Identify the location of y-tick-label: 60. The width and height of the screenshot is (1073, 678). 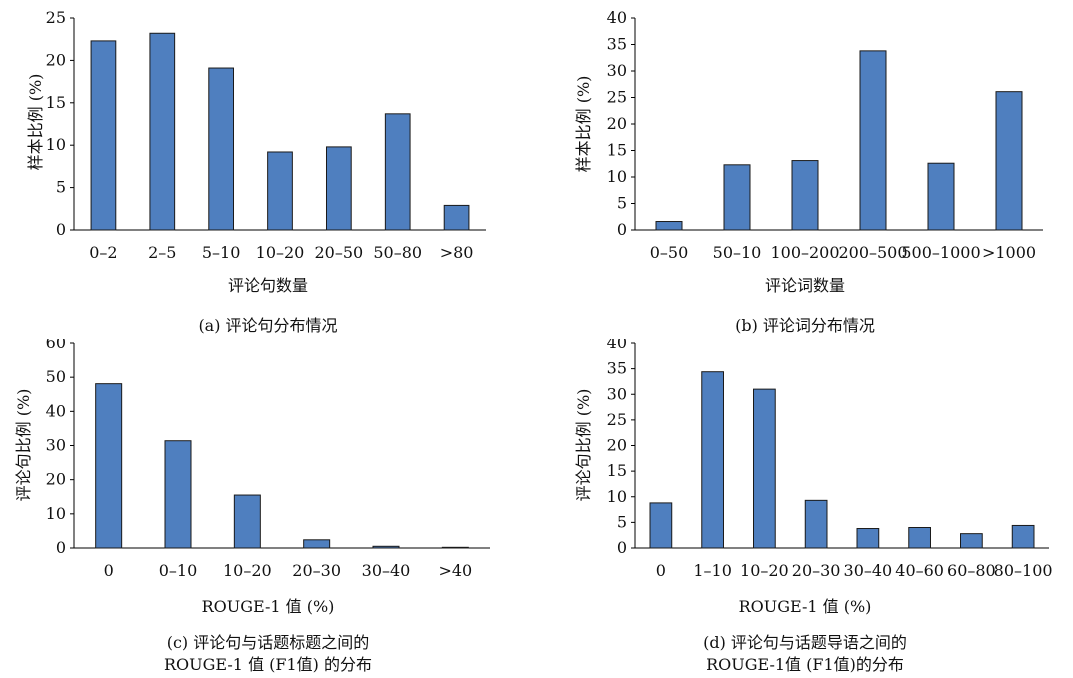
(56, 345).